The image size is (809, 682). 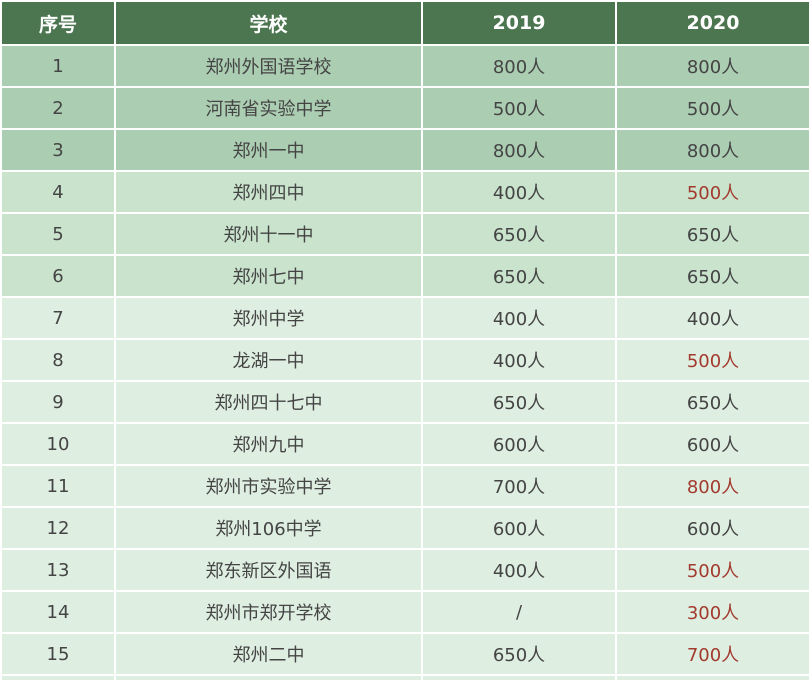 What do you see at coordinates (268, 570) in the screenshot?
I see `row-school: 郑东新区外国语` at bounding box center [268, 570].